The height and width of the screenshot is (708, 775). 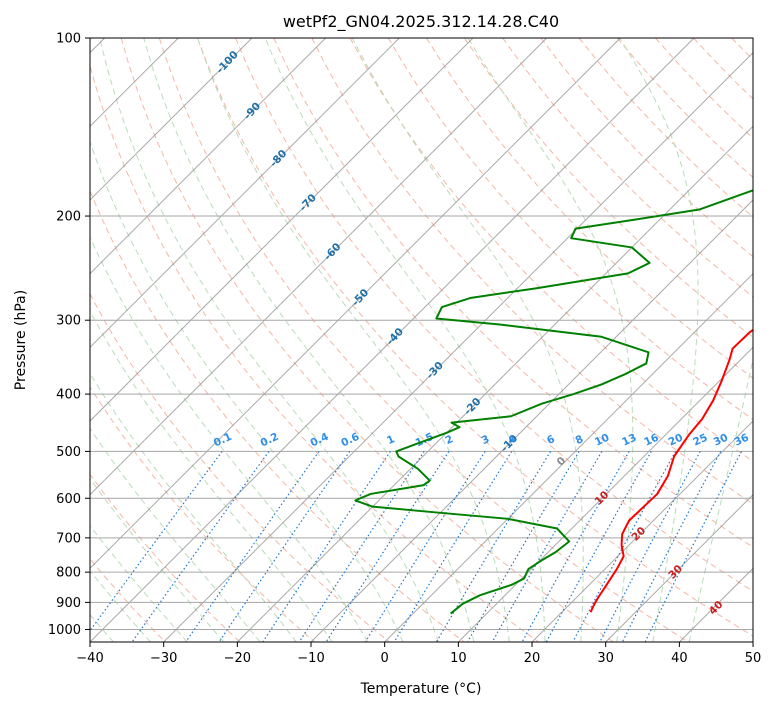 I want to click on mixing-ratio-label: 6, so click(x=551, y=440).